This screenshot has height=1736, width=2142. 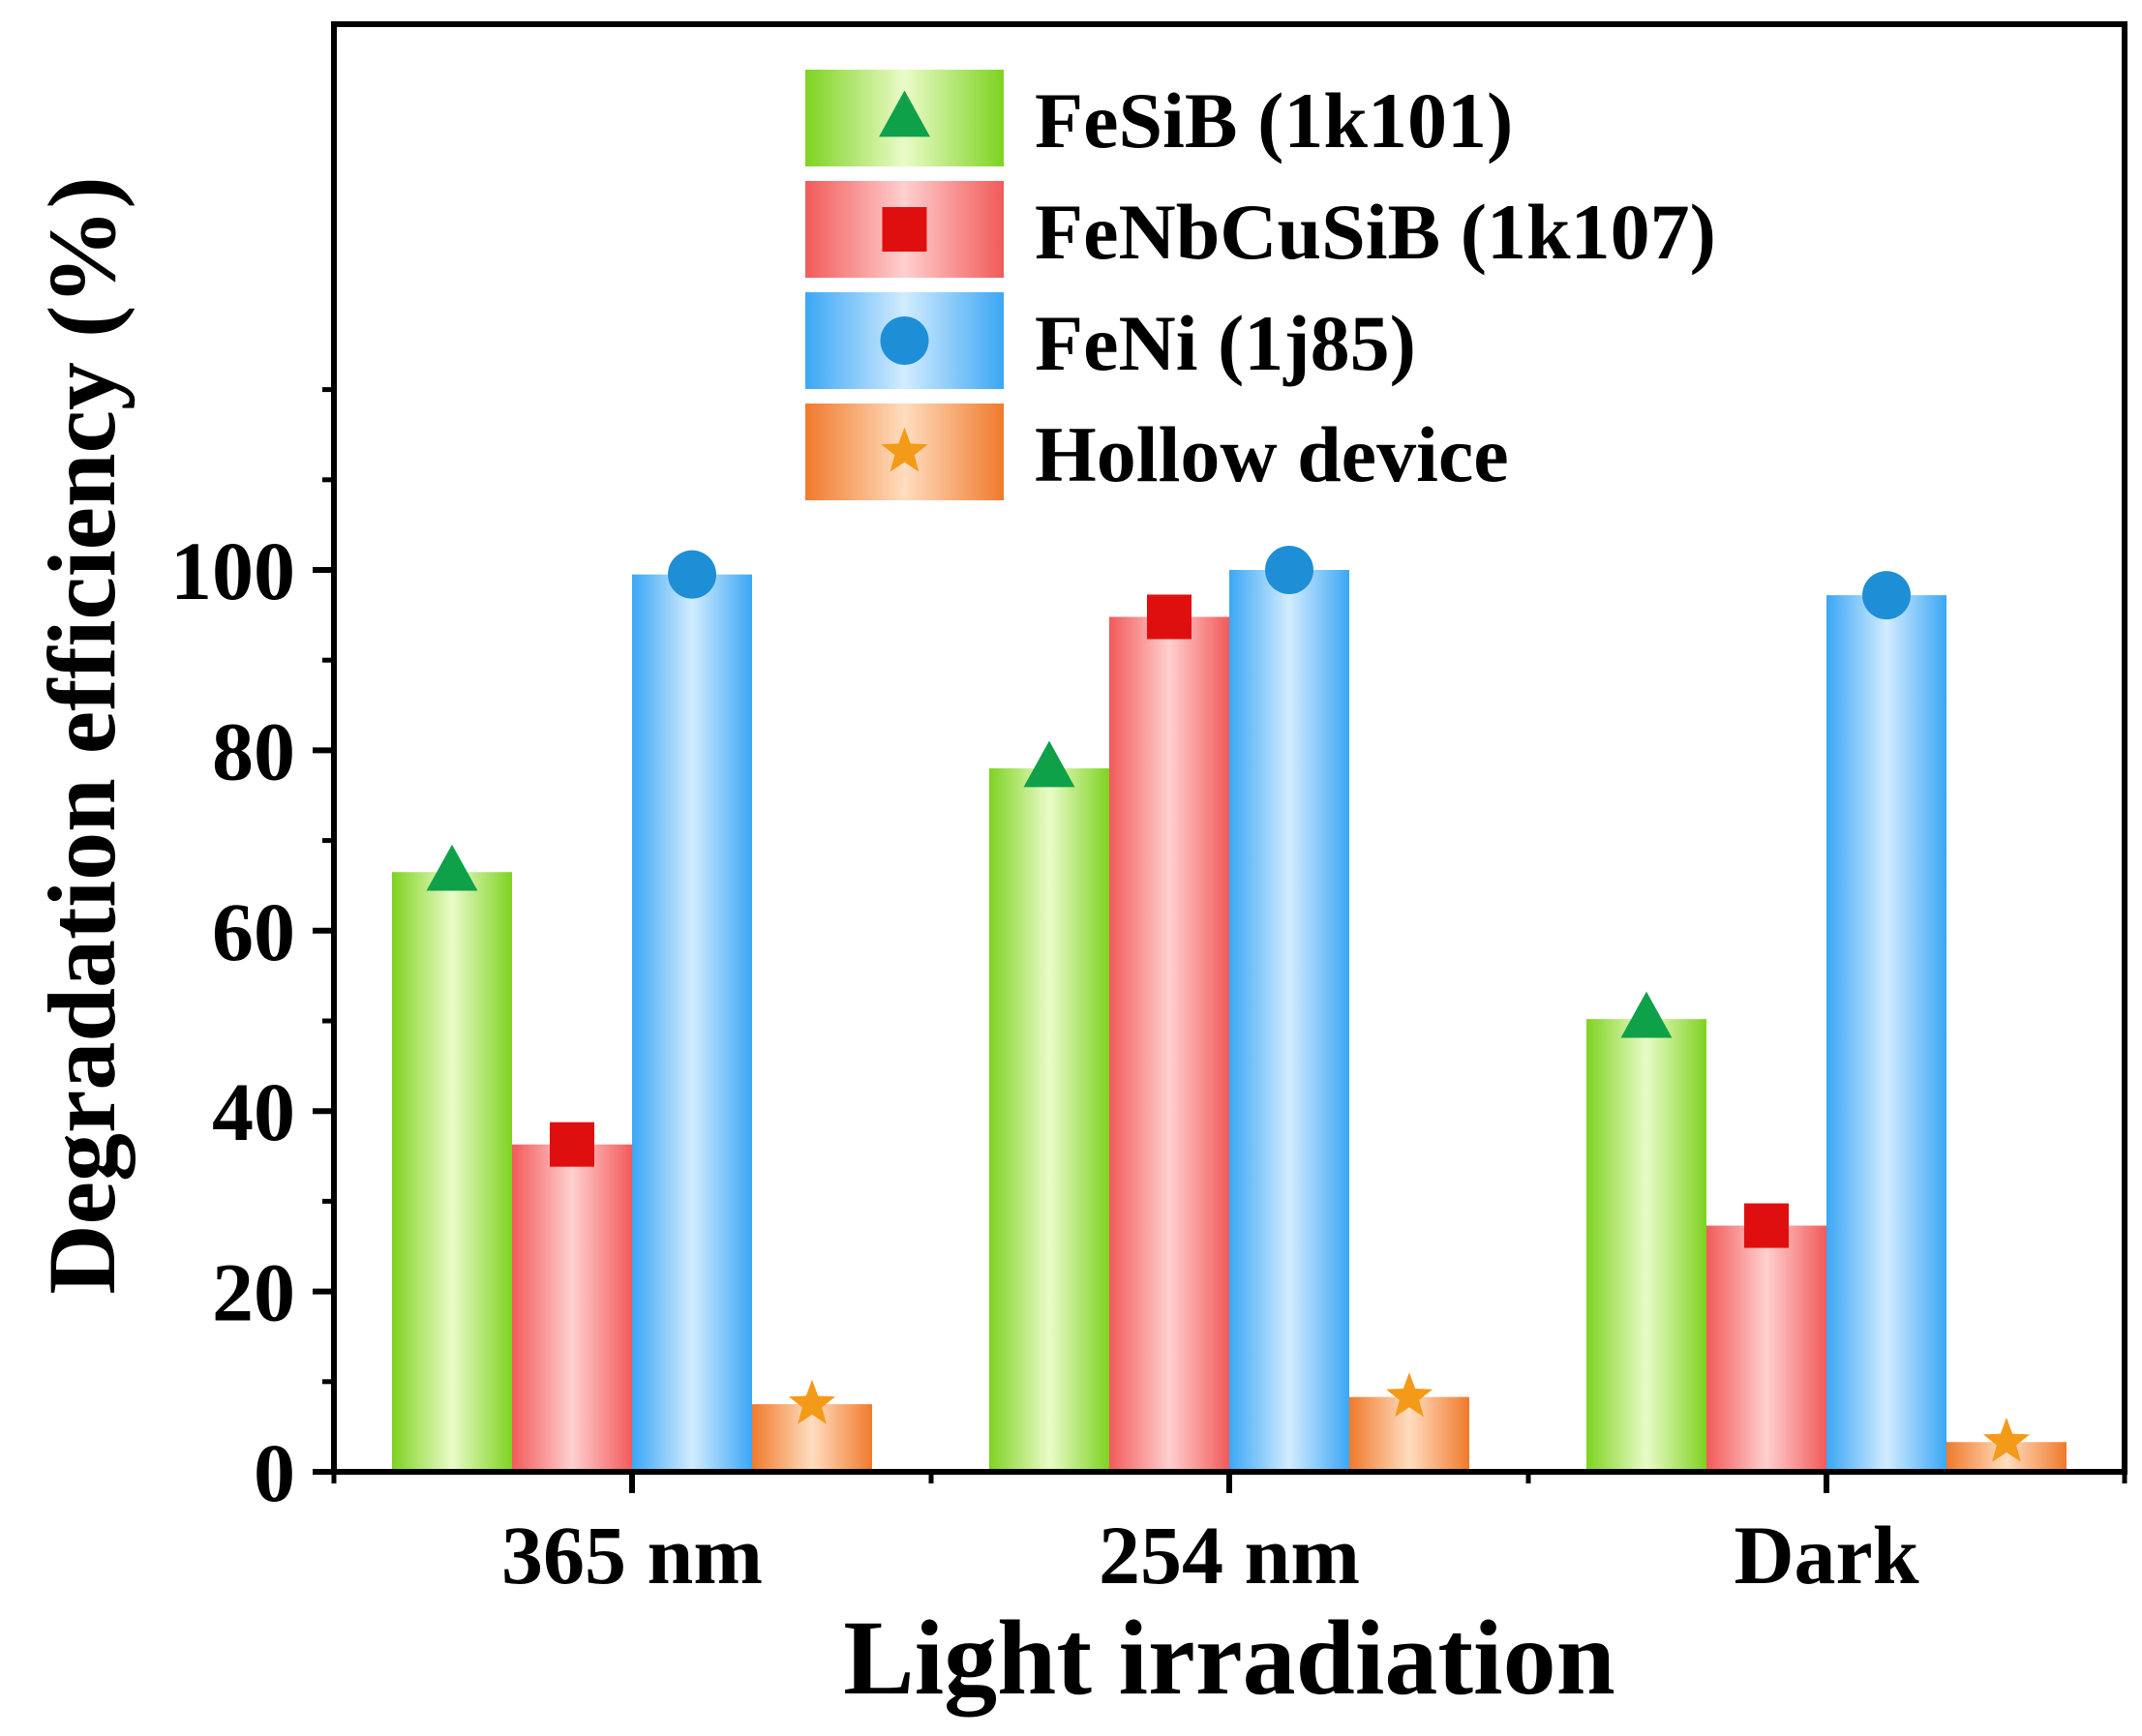 What do you see at coordinates (452, 867) in the screenshot?
I see `marker-fesib-1k101-365-nm` at bounding box center [452, 867].